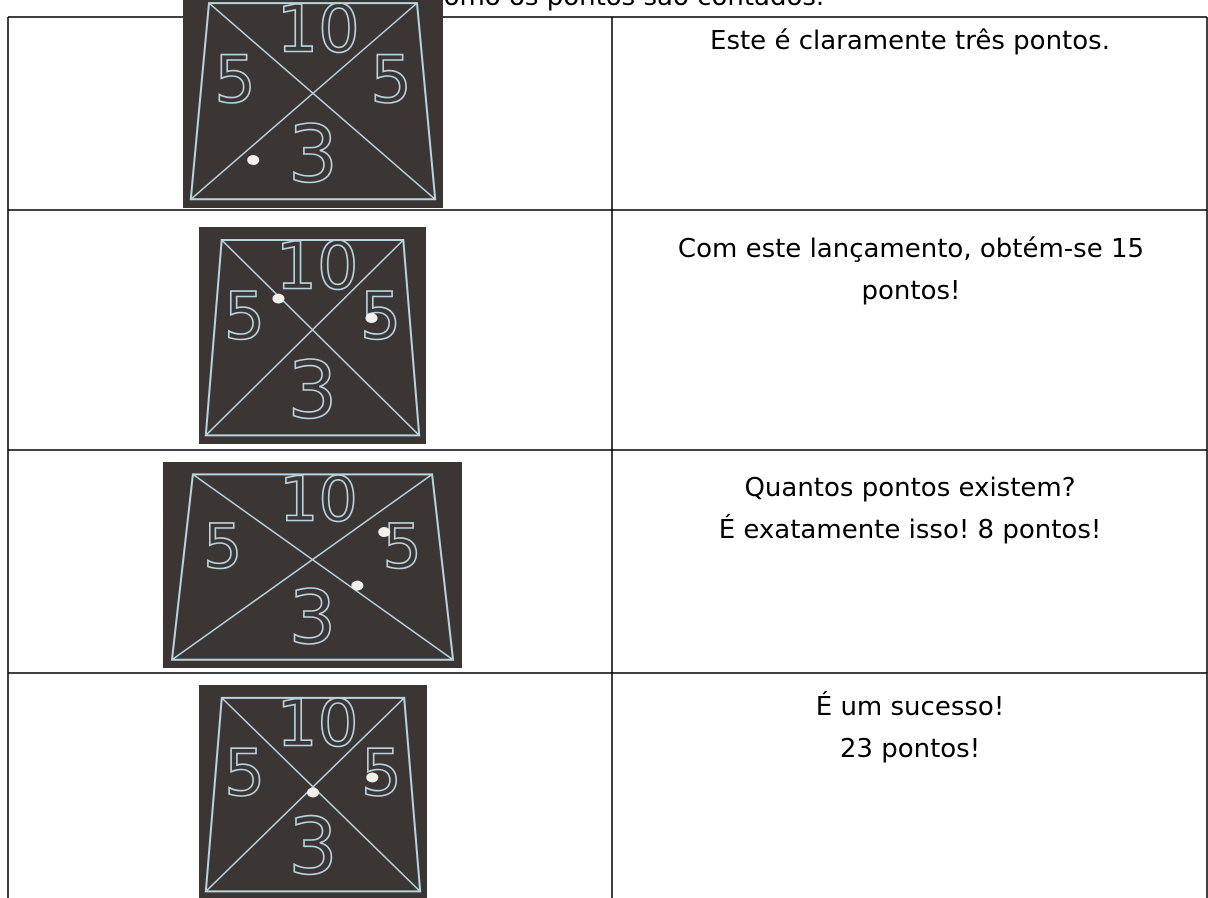  I want to click on cell-text: Com este lançamento, obtém-se 15 pontos!, so click(911, 270).